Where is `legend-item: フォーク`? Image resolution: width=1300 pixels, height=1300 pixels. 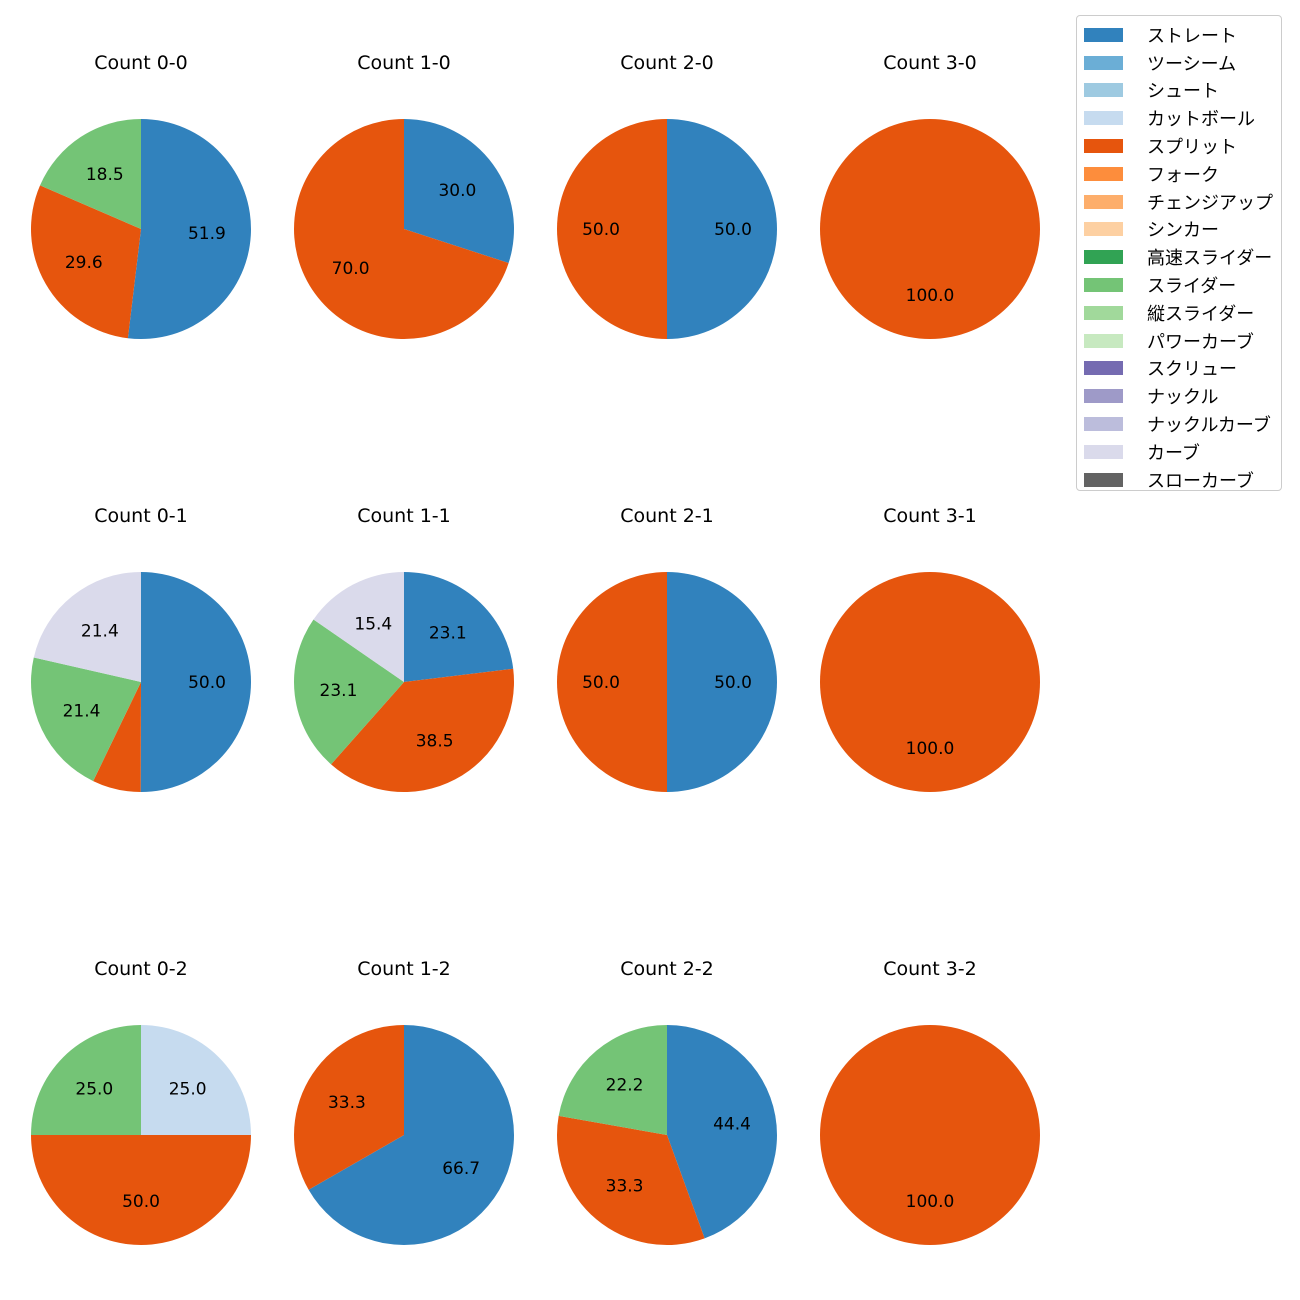
legend-item: フォーク is located at coordinates (1182, 174).